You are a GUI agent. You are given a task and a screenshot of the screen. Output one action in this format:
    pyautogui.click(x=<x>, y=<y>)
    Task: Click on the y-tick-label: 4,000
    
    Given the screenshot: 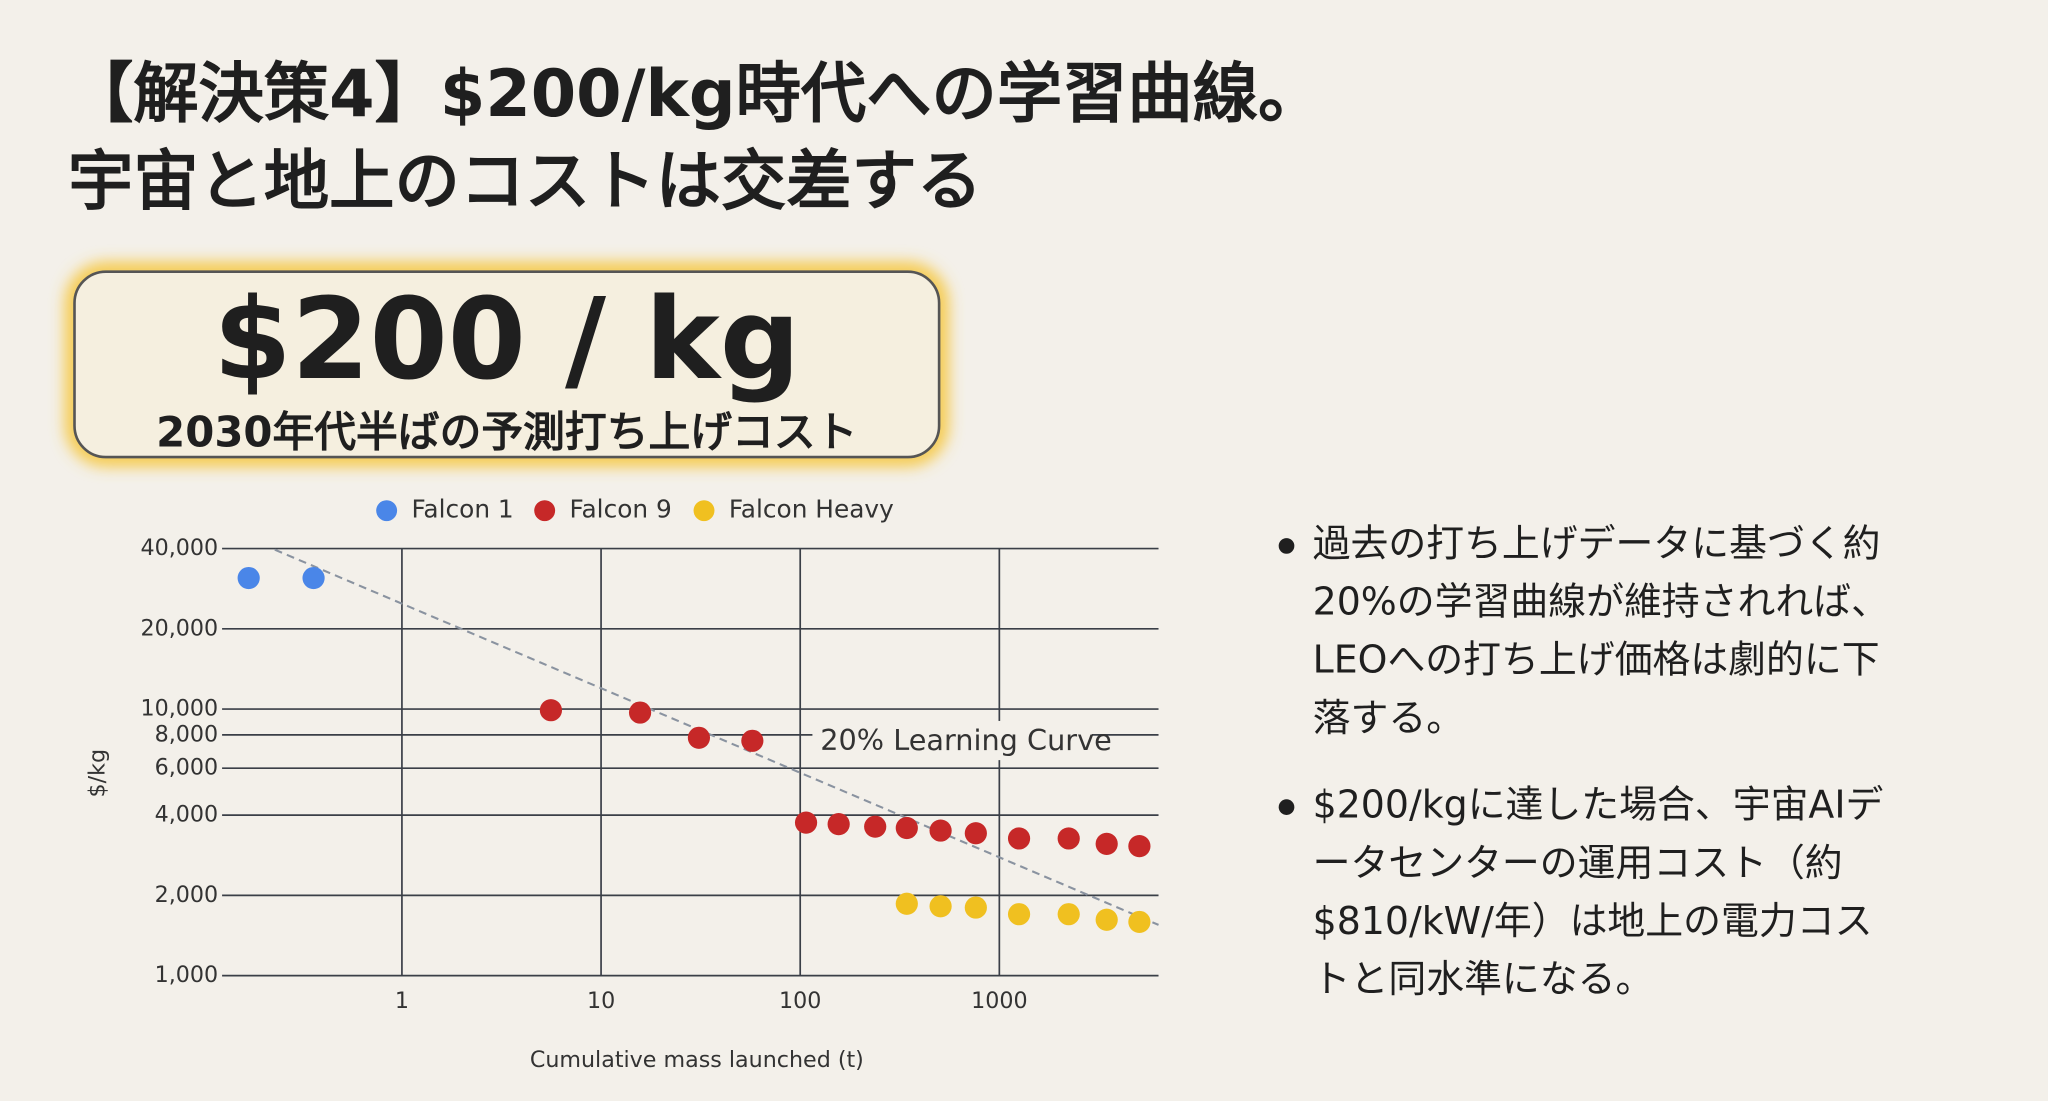 What is the action you would take?
    pyautogui.click(x=187, y=815)
    